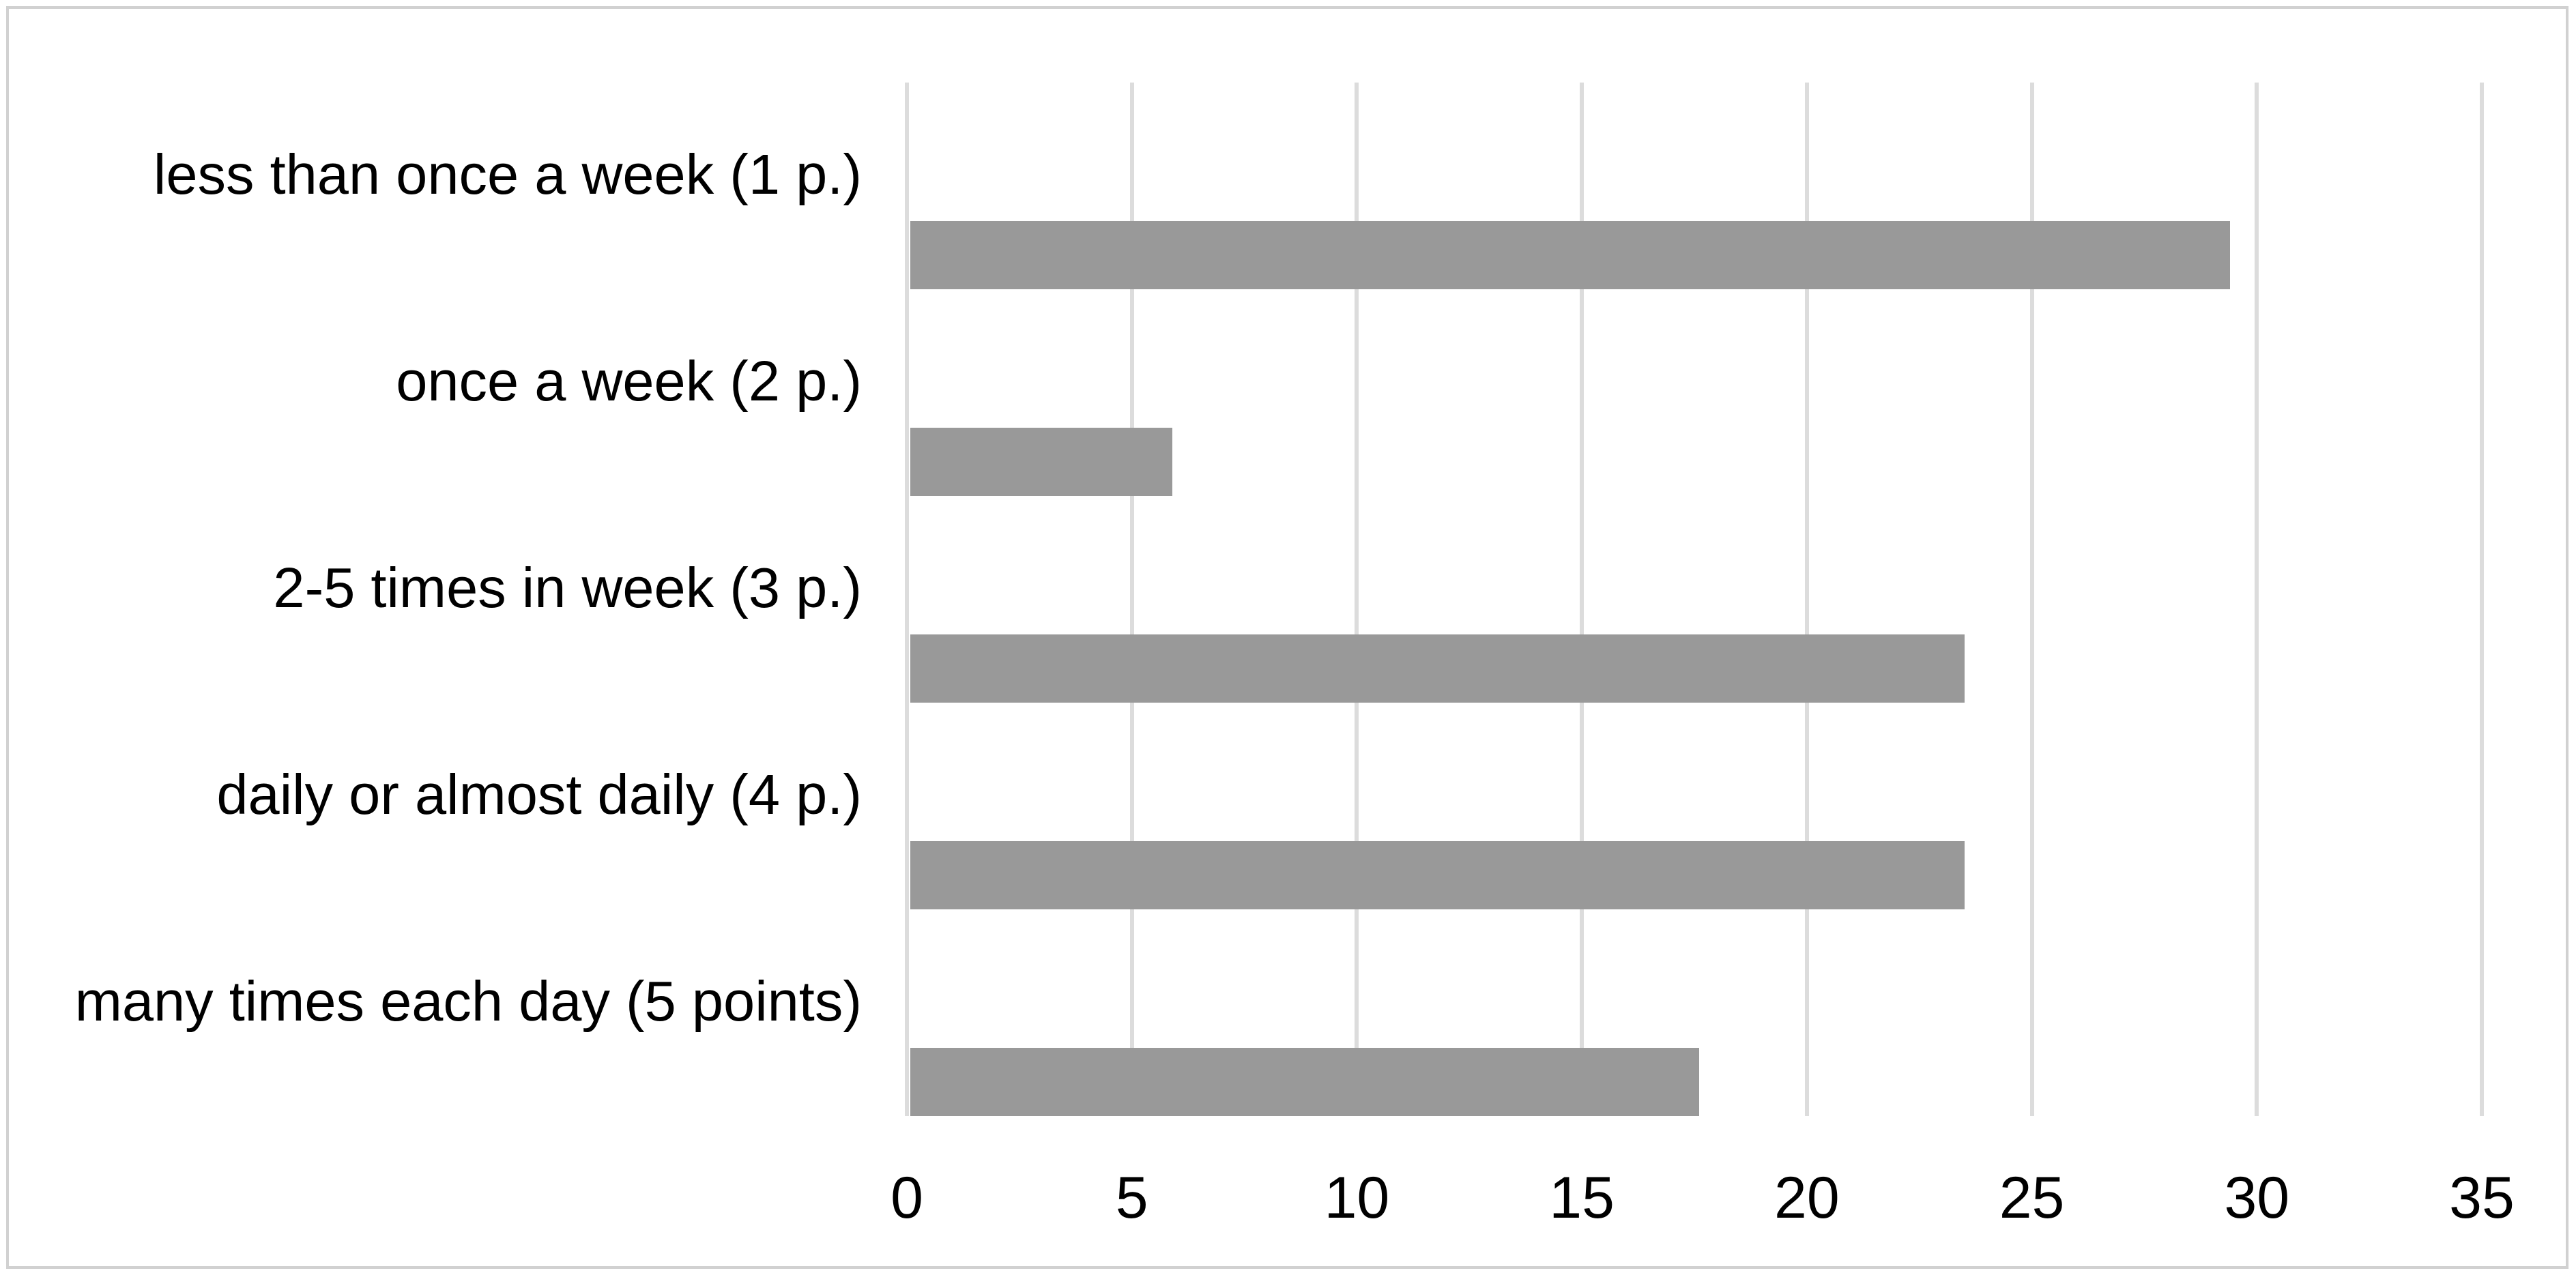 This screenshot has height=1275, width=2576. Describe the element at coordinates (2257, 1198) in the screenshot. I see `x-tick-label-30: 30` at that location.